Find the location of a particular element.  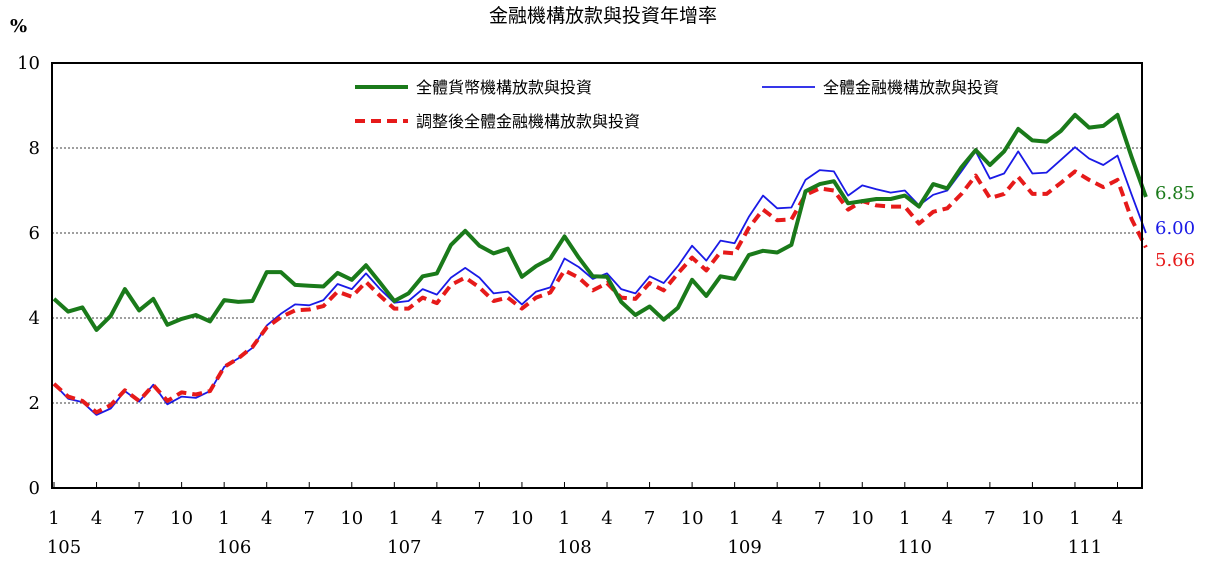

y-tick-label: 8 is located at coordinates (34, 148).